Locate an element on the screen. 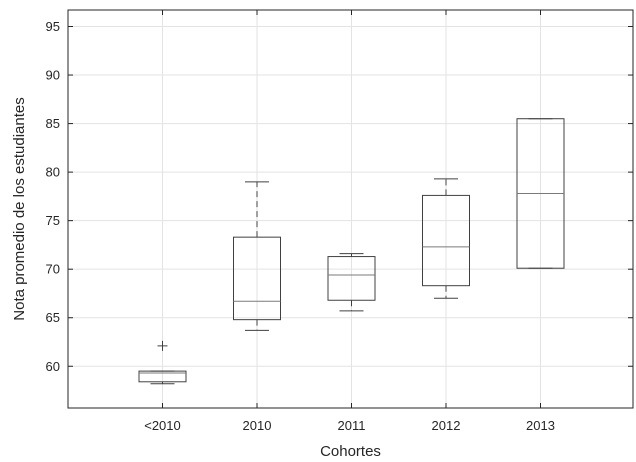 The image size is (636, 462). box-2012 is located at coordinates (446, 238).